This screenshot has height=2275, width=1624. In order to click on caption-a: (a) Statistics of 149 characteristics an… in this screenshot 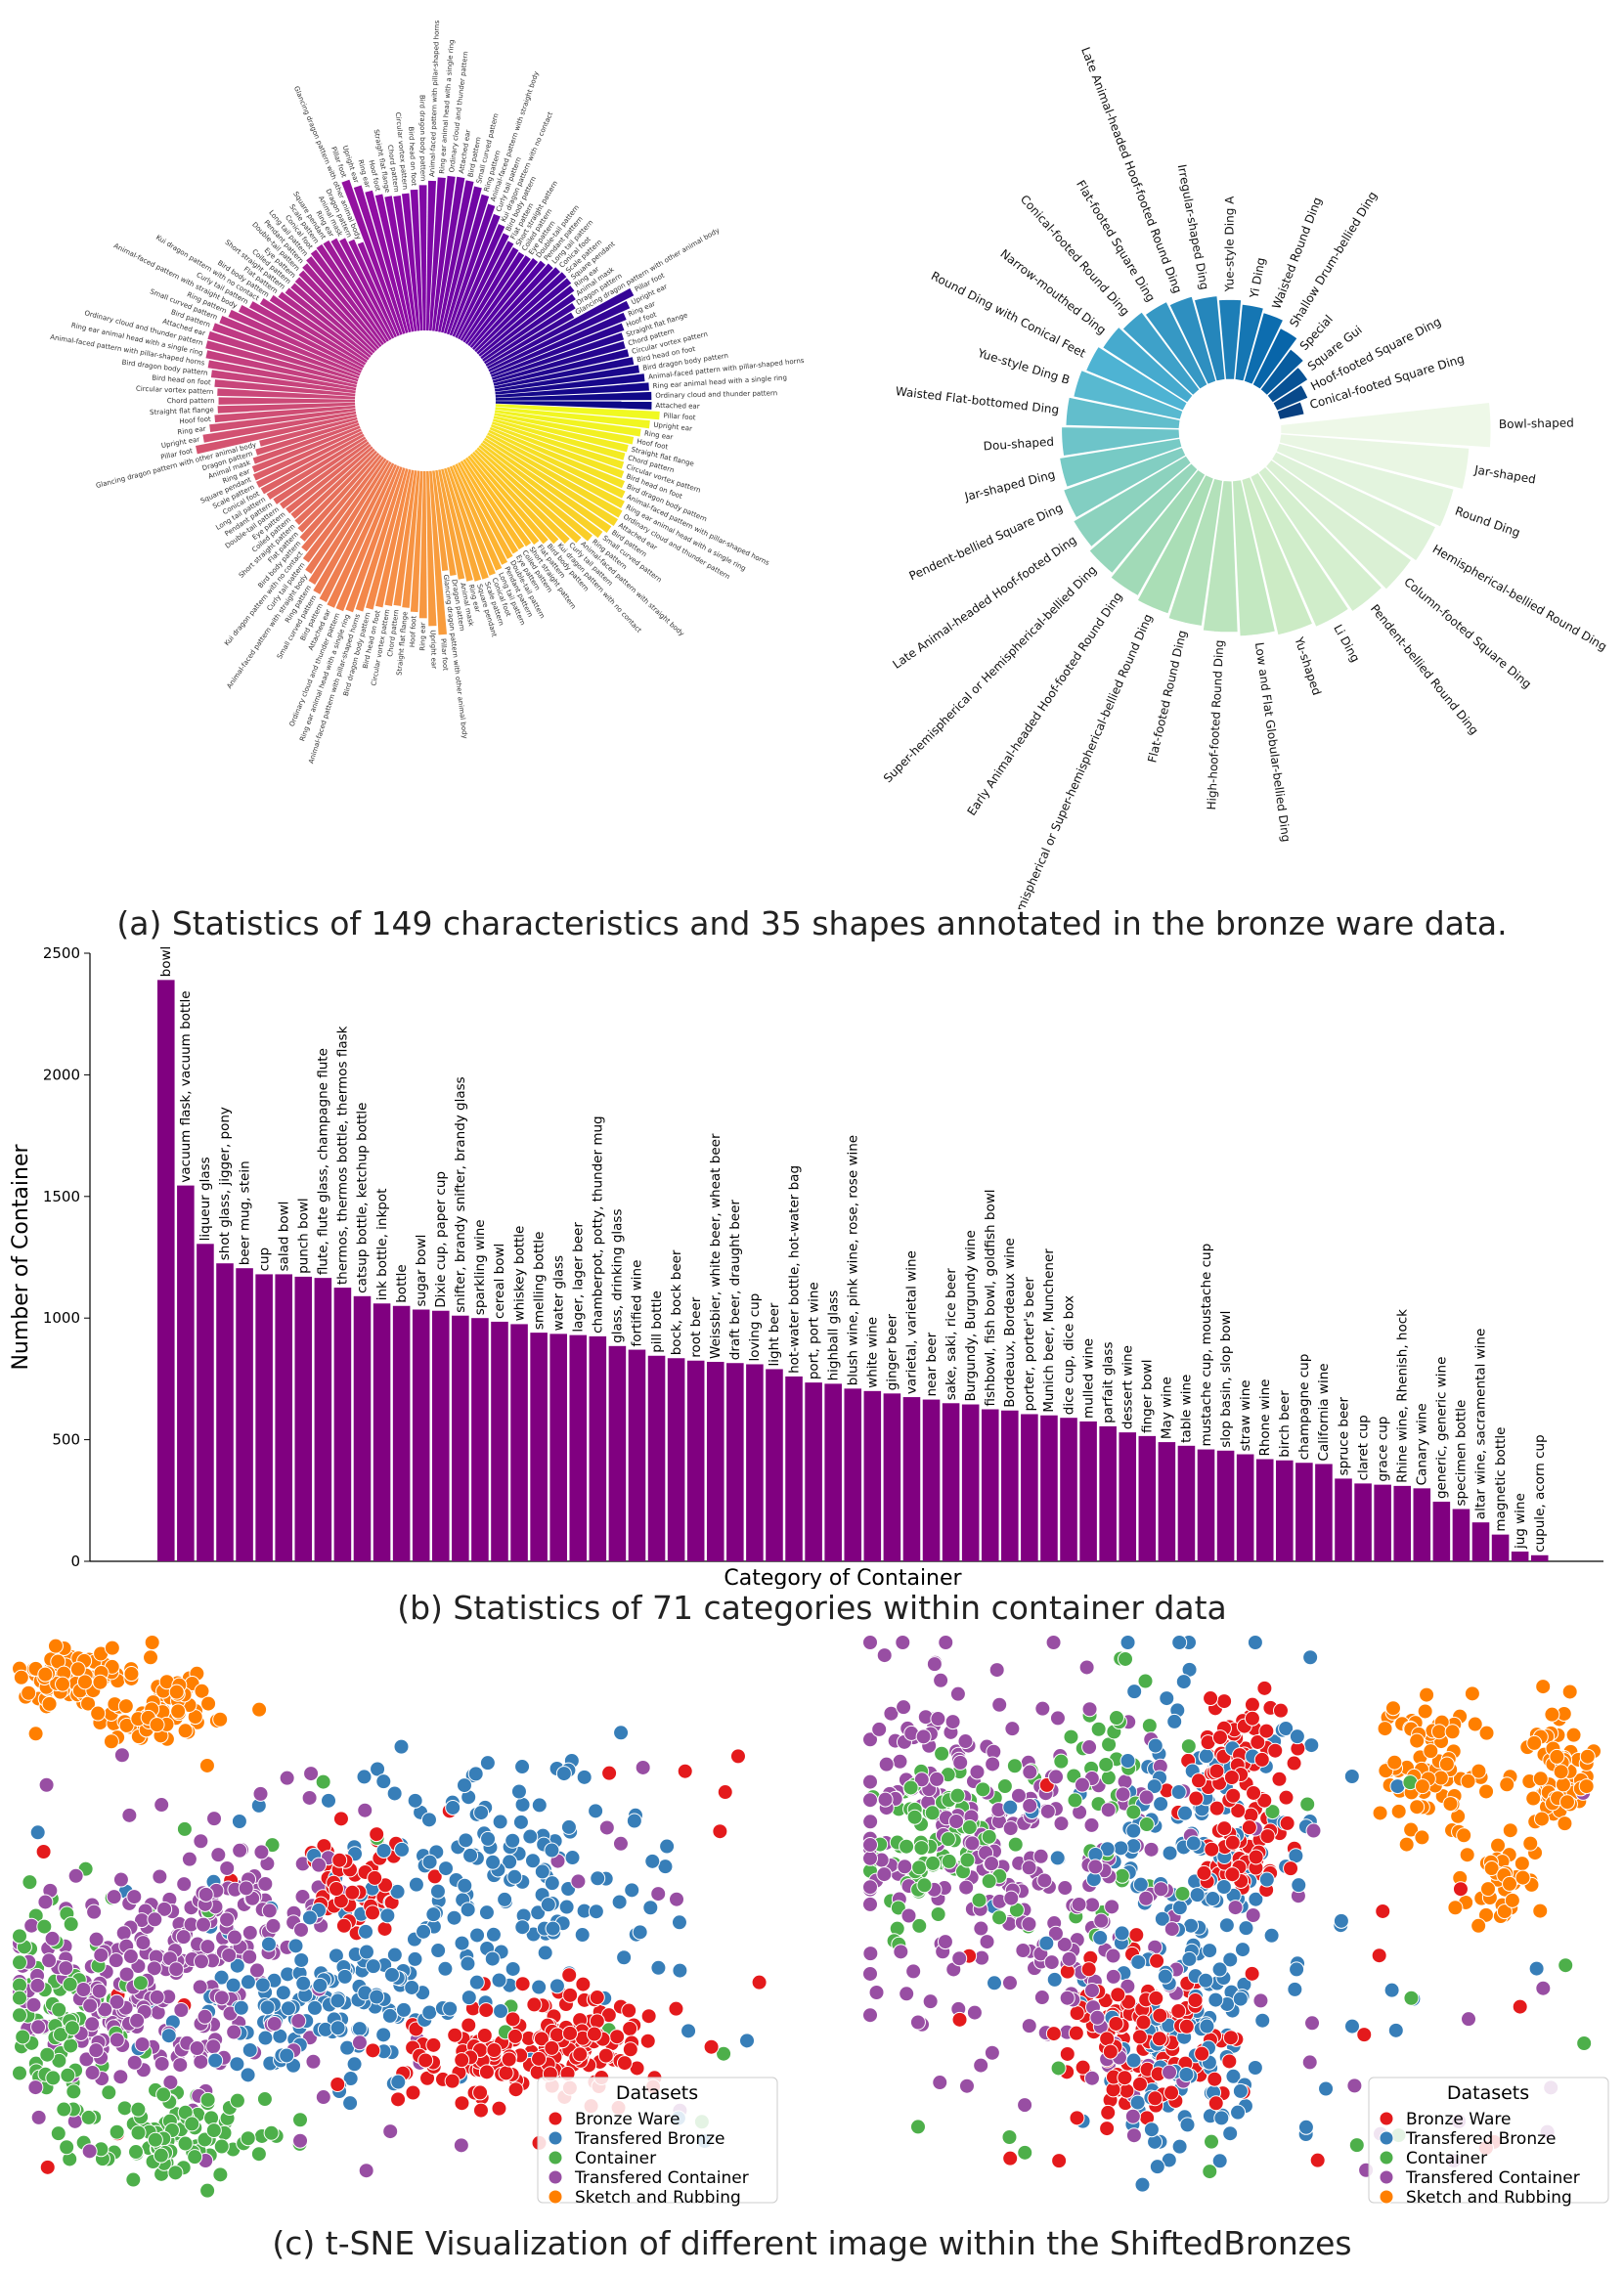, I will do `click(812, 923)`.